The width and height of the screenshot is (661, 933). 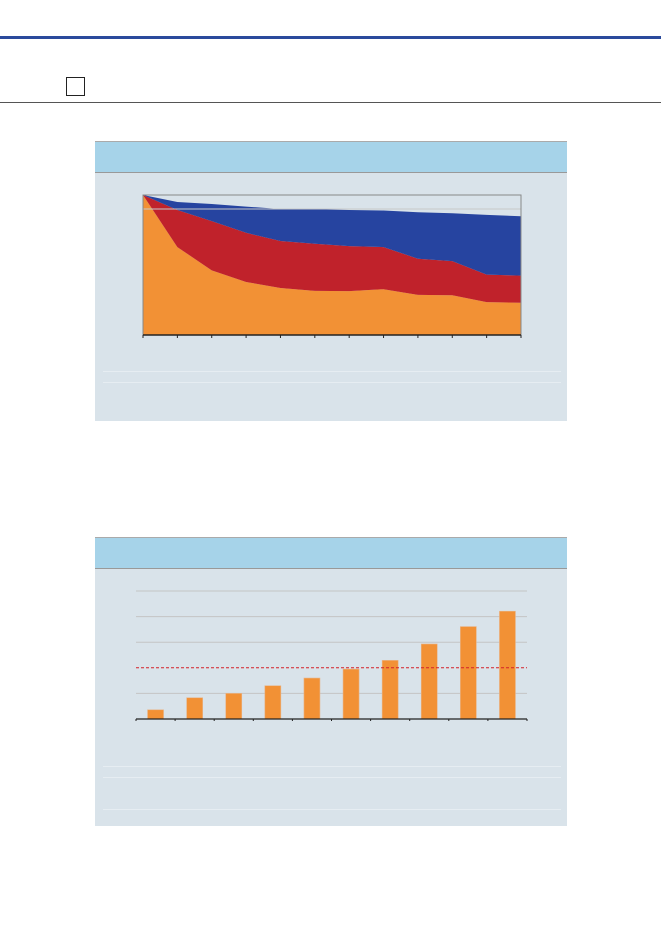 What do you see at coordinates (75, 86) in the screenshot?
I see `section-box` at bounding box center [75, 86].